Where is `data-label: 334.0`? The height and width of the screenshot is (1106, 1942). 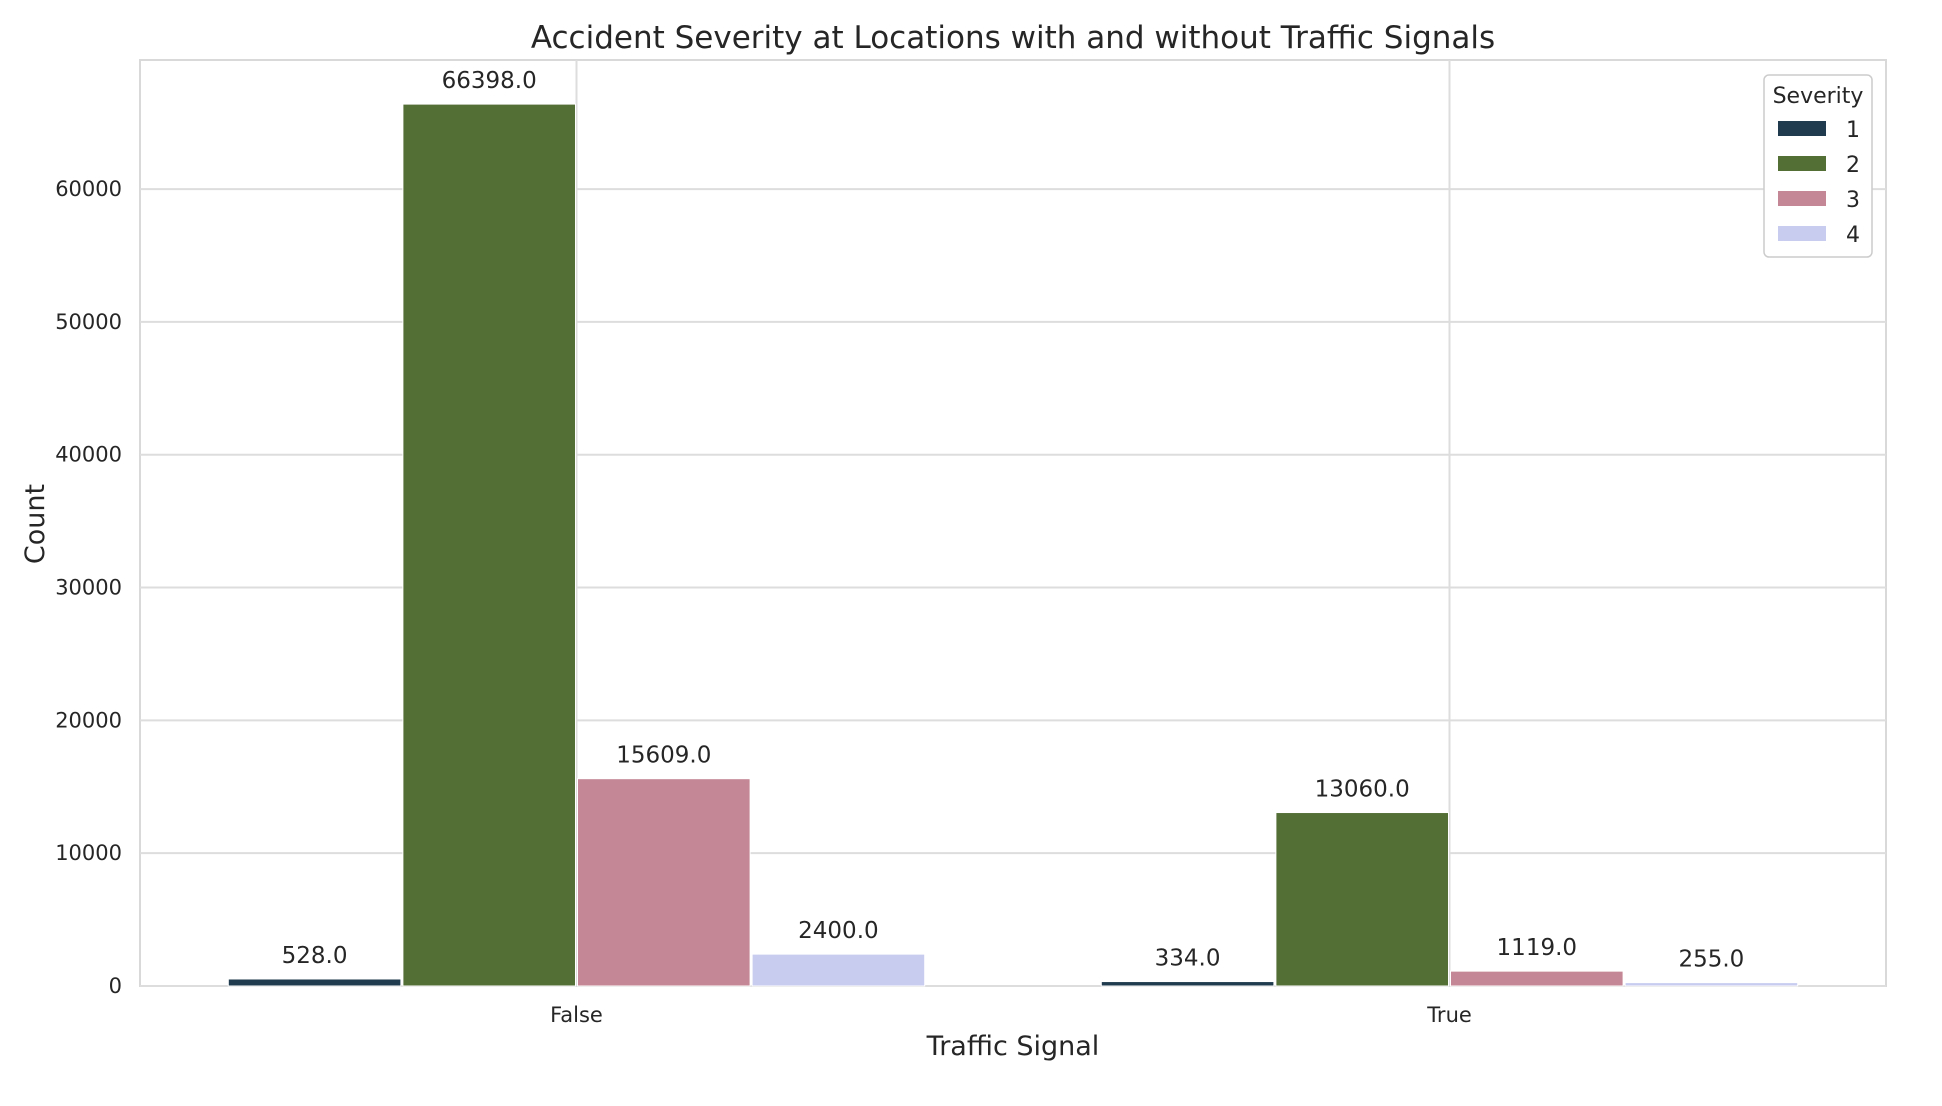 data-label: 334.0 is located at coordinates (1188, 959).